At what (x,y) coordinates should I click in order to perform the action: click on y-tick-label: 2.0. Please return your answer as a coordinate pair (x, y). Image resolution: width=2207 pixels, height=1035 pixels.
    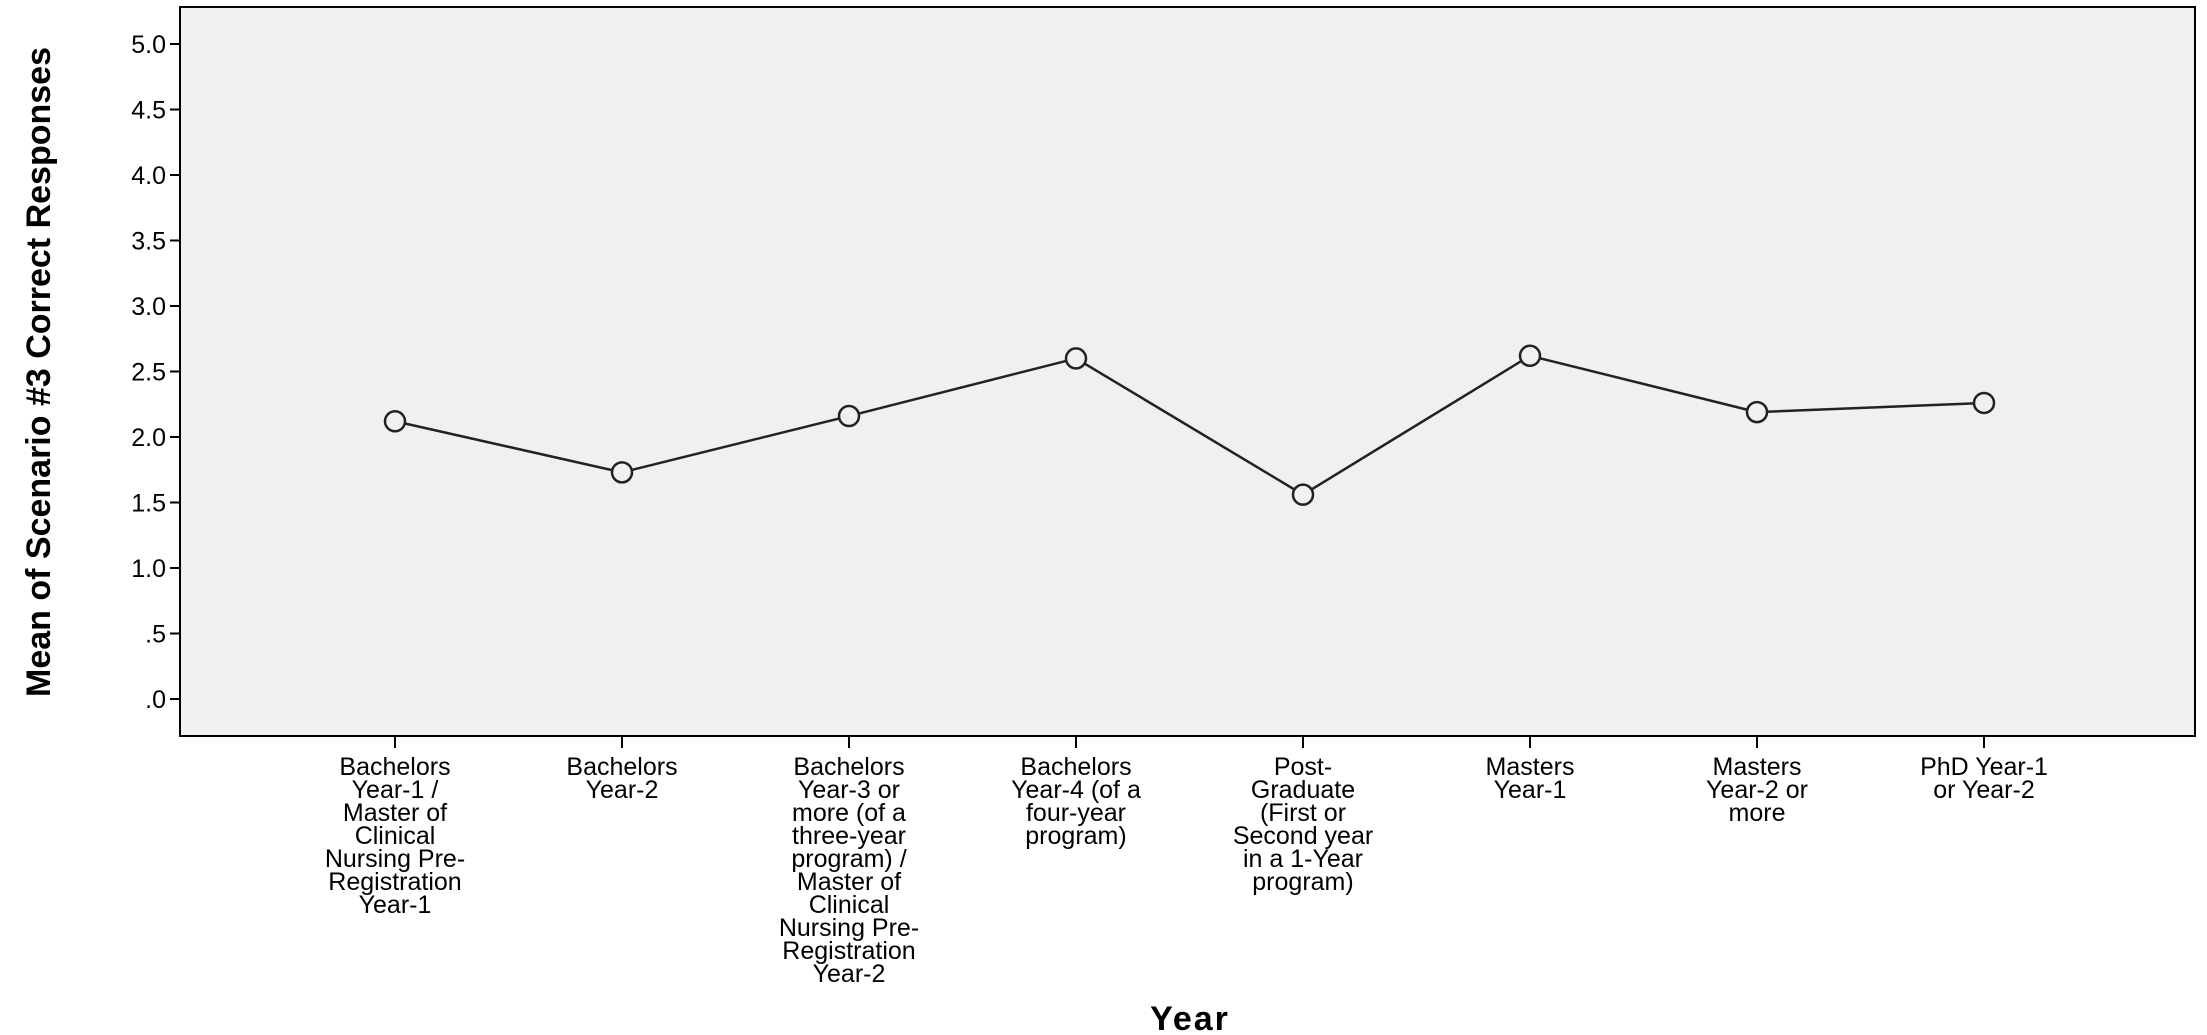
    Looking at the image, I should click on (148, 438).